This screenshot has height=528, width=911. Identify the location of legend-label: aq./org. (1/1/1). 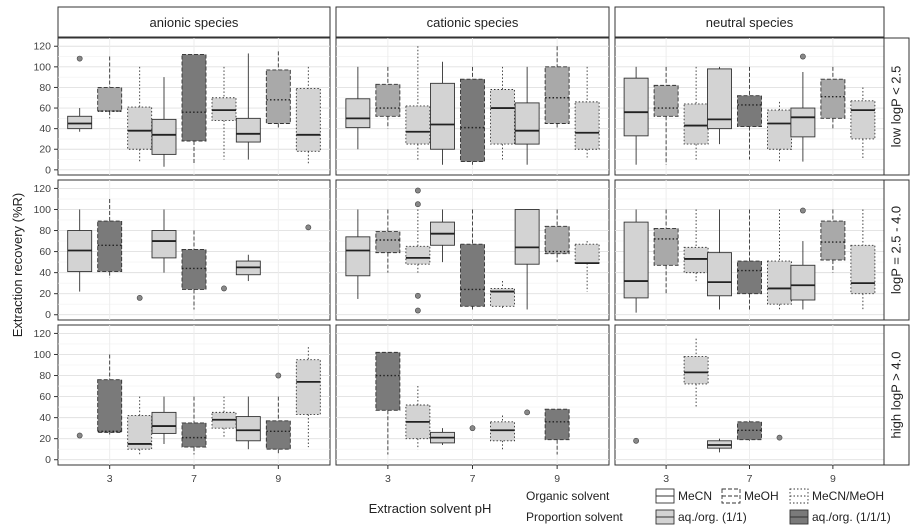
(851, 517).